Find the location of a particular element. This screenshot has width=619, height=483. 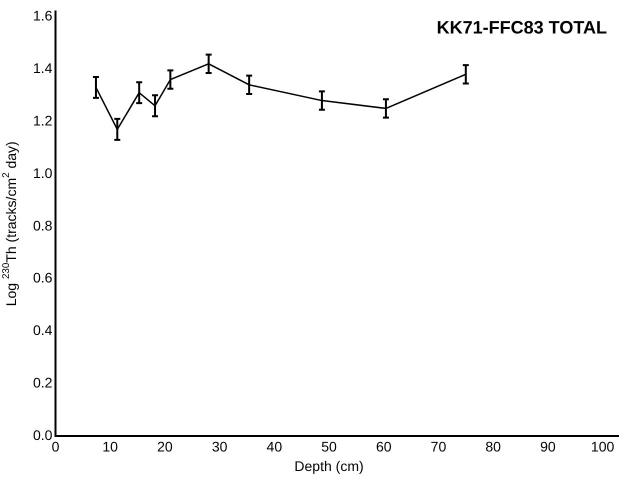

y-tick-label: 0.8 is located at coordinates (42, 225).